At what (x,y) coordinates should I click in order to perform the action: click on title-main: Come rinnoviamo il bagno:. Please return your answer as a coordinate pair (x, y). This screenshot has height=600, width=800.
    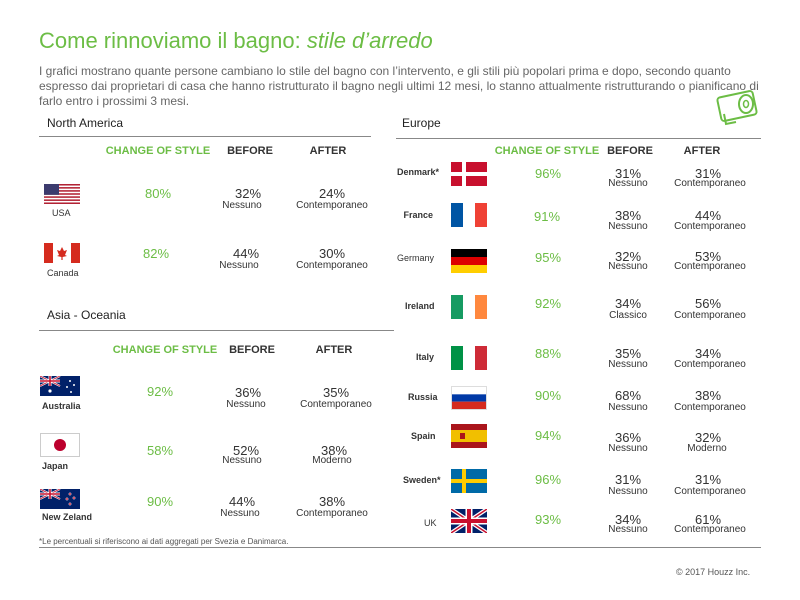
    Looking at the image, I should click on (173, 40).